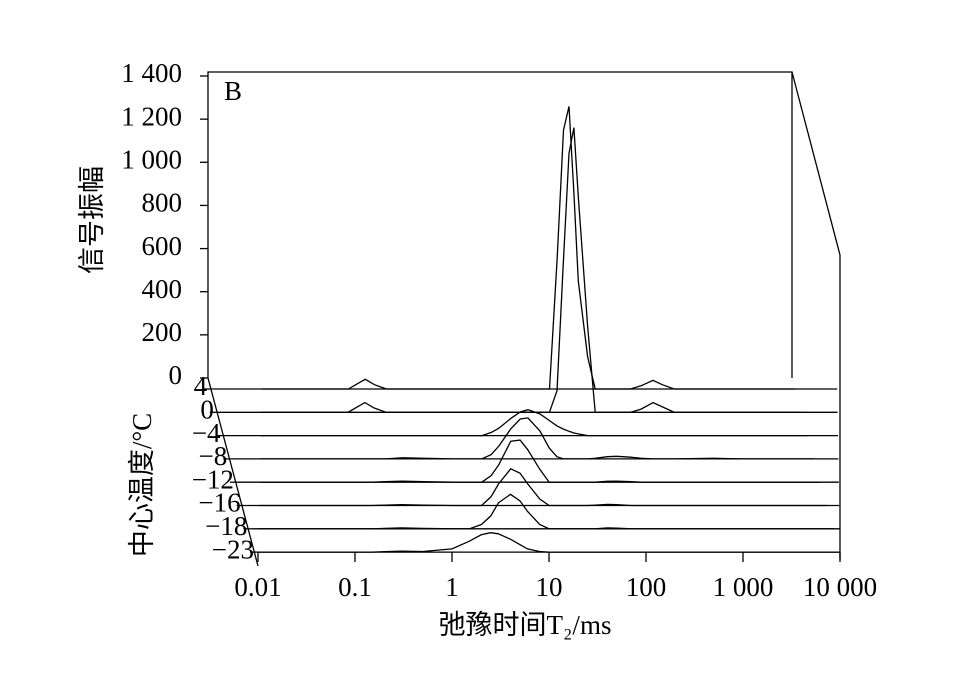 This screenshot has width=958, height=693. I want to click on x-tick-label: 1 000, so click(743, 587).